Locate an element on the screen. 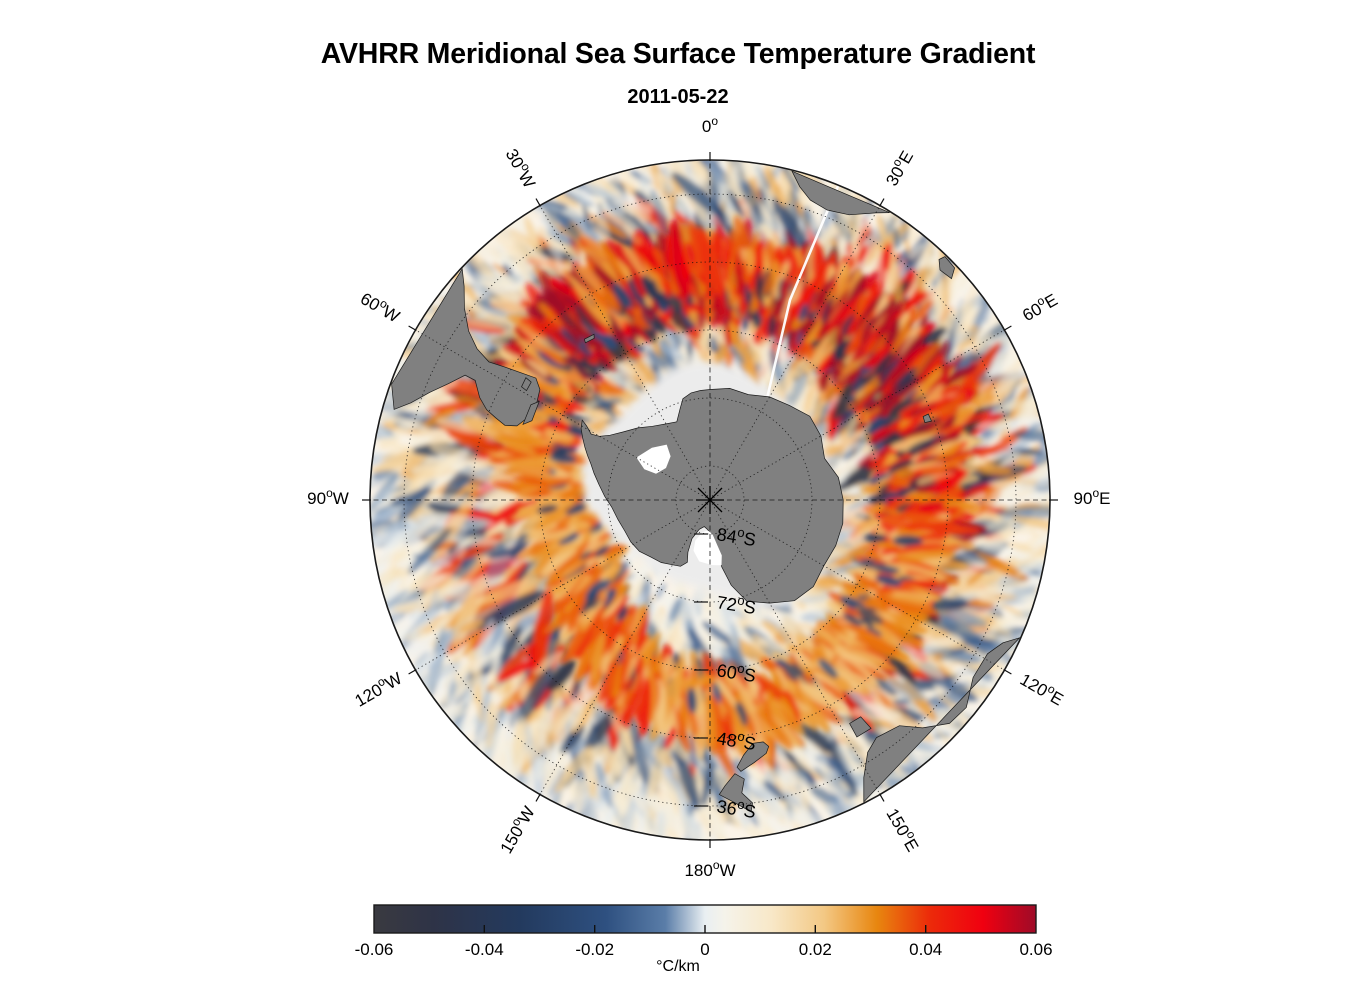 Image resolution: width=1356 pixels, height=1000 pixels. colorbar-tick-label: 0.02 is located at coordinates (815, 949).